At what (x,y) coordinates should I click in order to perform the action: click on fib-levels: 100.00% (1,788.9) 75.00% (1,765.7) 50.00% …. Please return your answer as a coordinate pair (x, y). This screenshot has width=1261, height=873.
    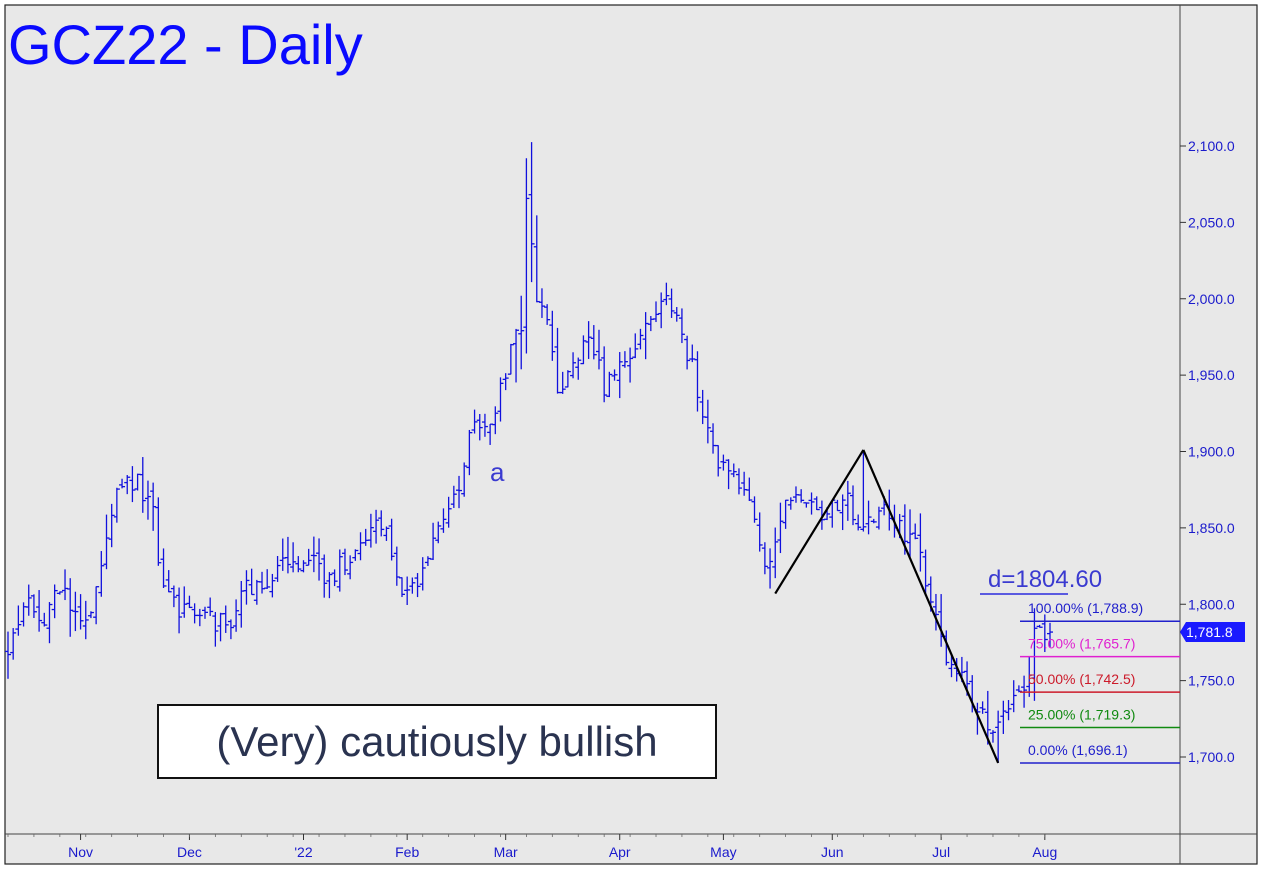
    Looking at the image, I should click on (1100, 682).